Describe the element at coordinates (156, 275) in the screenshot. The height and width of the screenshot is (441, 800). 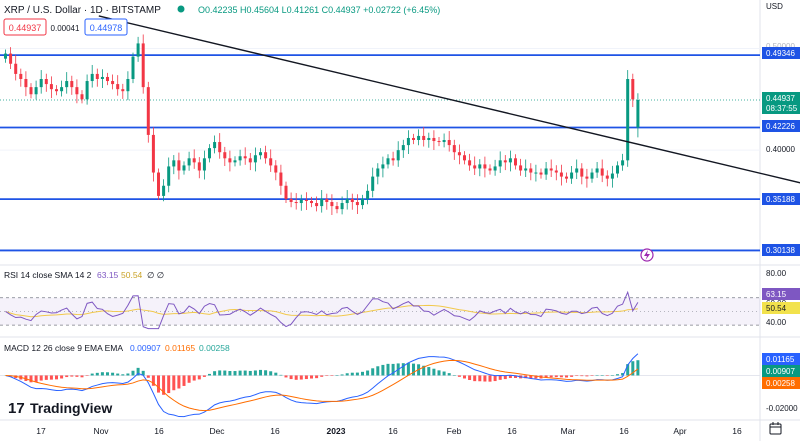
I see `rsi-extra: ∅ ∅` at that location.